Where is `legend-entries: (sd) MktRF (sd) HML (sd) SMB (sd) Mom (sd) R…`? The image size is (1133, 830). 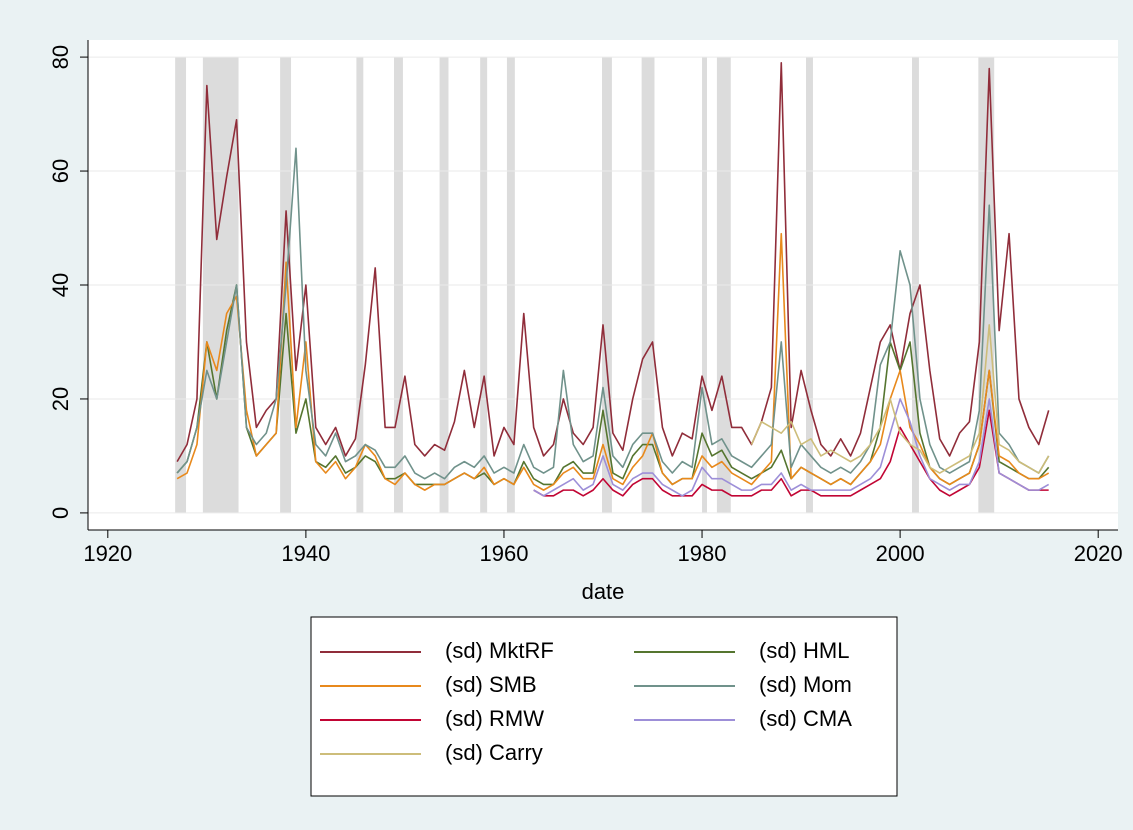
legend-entries: (sd) MktRF (sd) HML (sd) SMB (sd) Mom (sd) R… is located at coordinates (586, 701).